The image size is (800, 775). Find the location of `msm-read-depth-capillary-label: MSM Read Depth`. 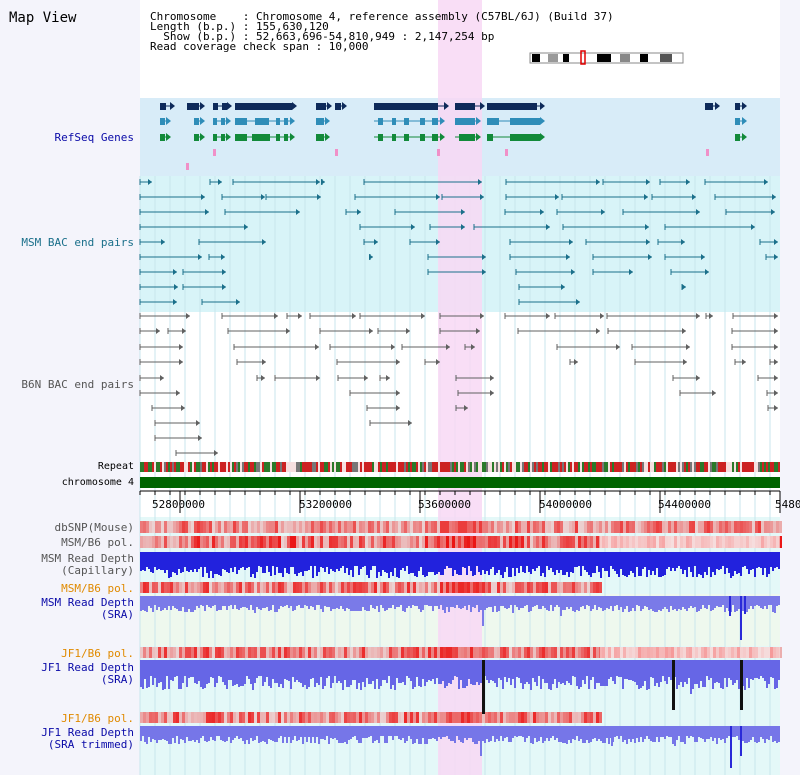

msm-read-depth-capillary-label: MSM Read Depth is located at coordinates (87, 558).